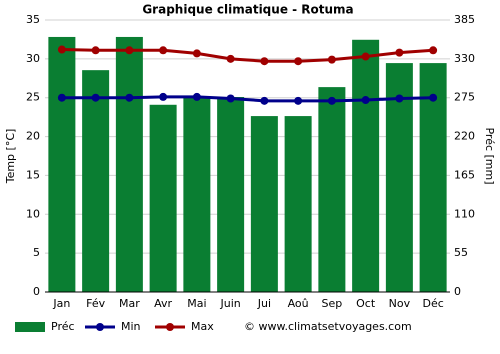 This screenshot has width=500, height=354. Describe the element at coordinates (33, 174) in the screenshot. I see `y-tick-label: 15` at that location.